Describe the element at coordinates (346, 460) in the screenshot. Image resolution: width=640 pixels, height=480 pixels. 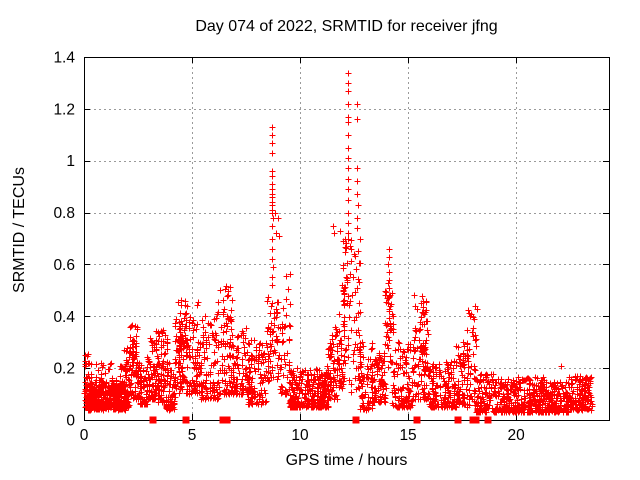
I see `x-axis-label: GPS time / hours` at that location.